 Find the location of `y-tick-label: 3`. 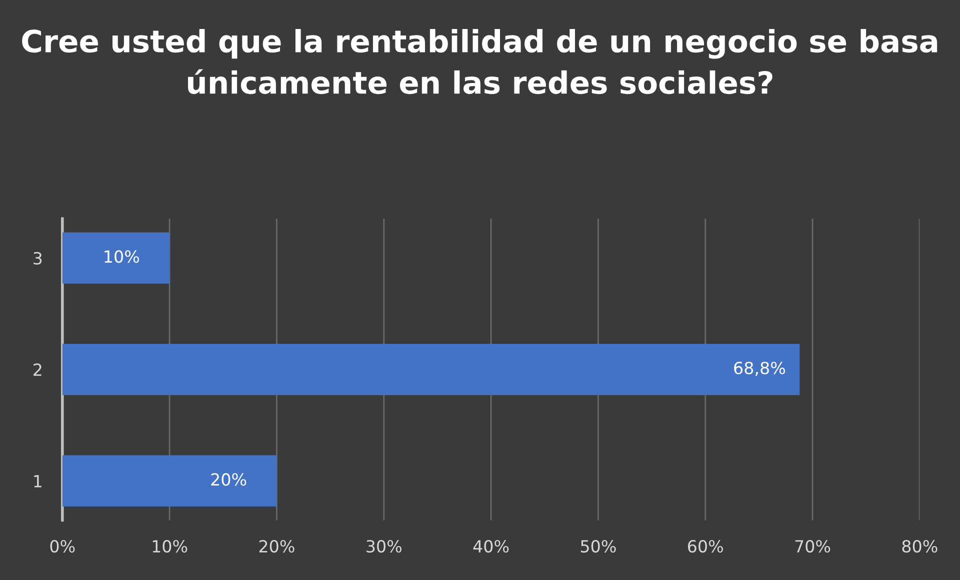

y-tick-label: 3 is located at coordinates (38, 258).